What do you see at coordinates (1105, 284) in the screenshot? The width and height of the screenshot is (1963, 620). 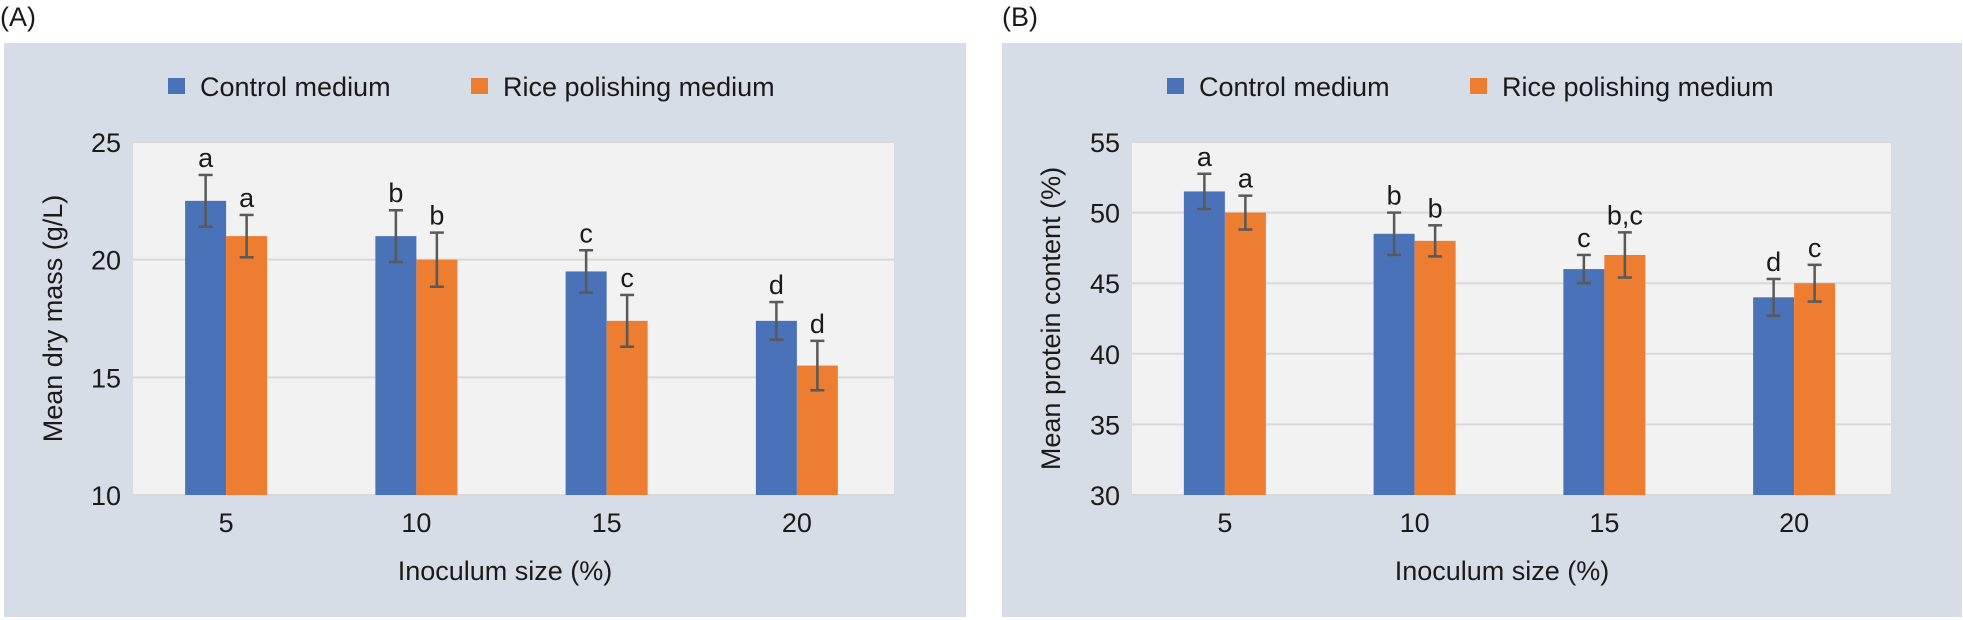 I see `y-tick-label: 45` at bounding box center [1105, 284].